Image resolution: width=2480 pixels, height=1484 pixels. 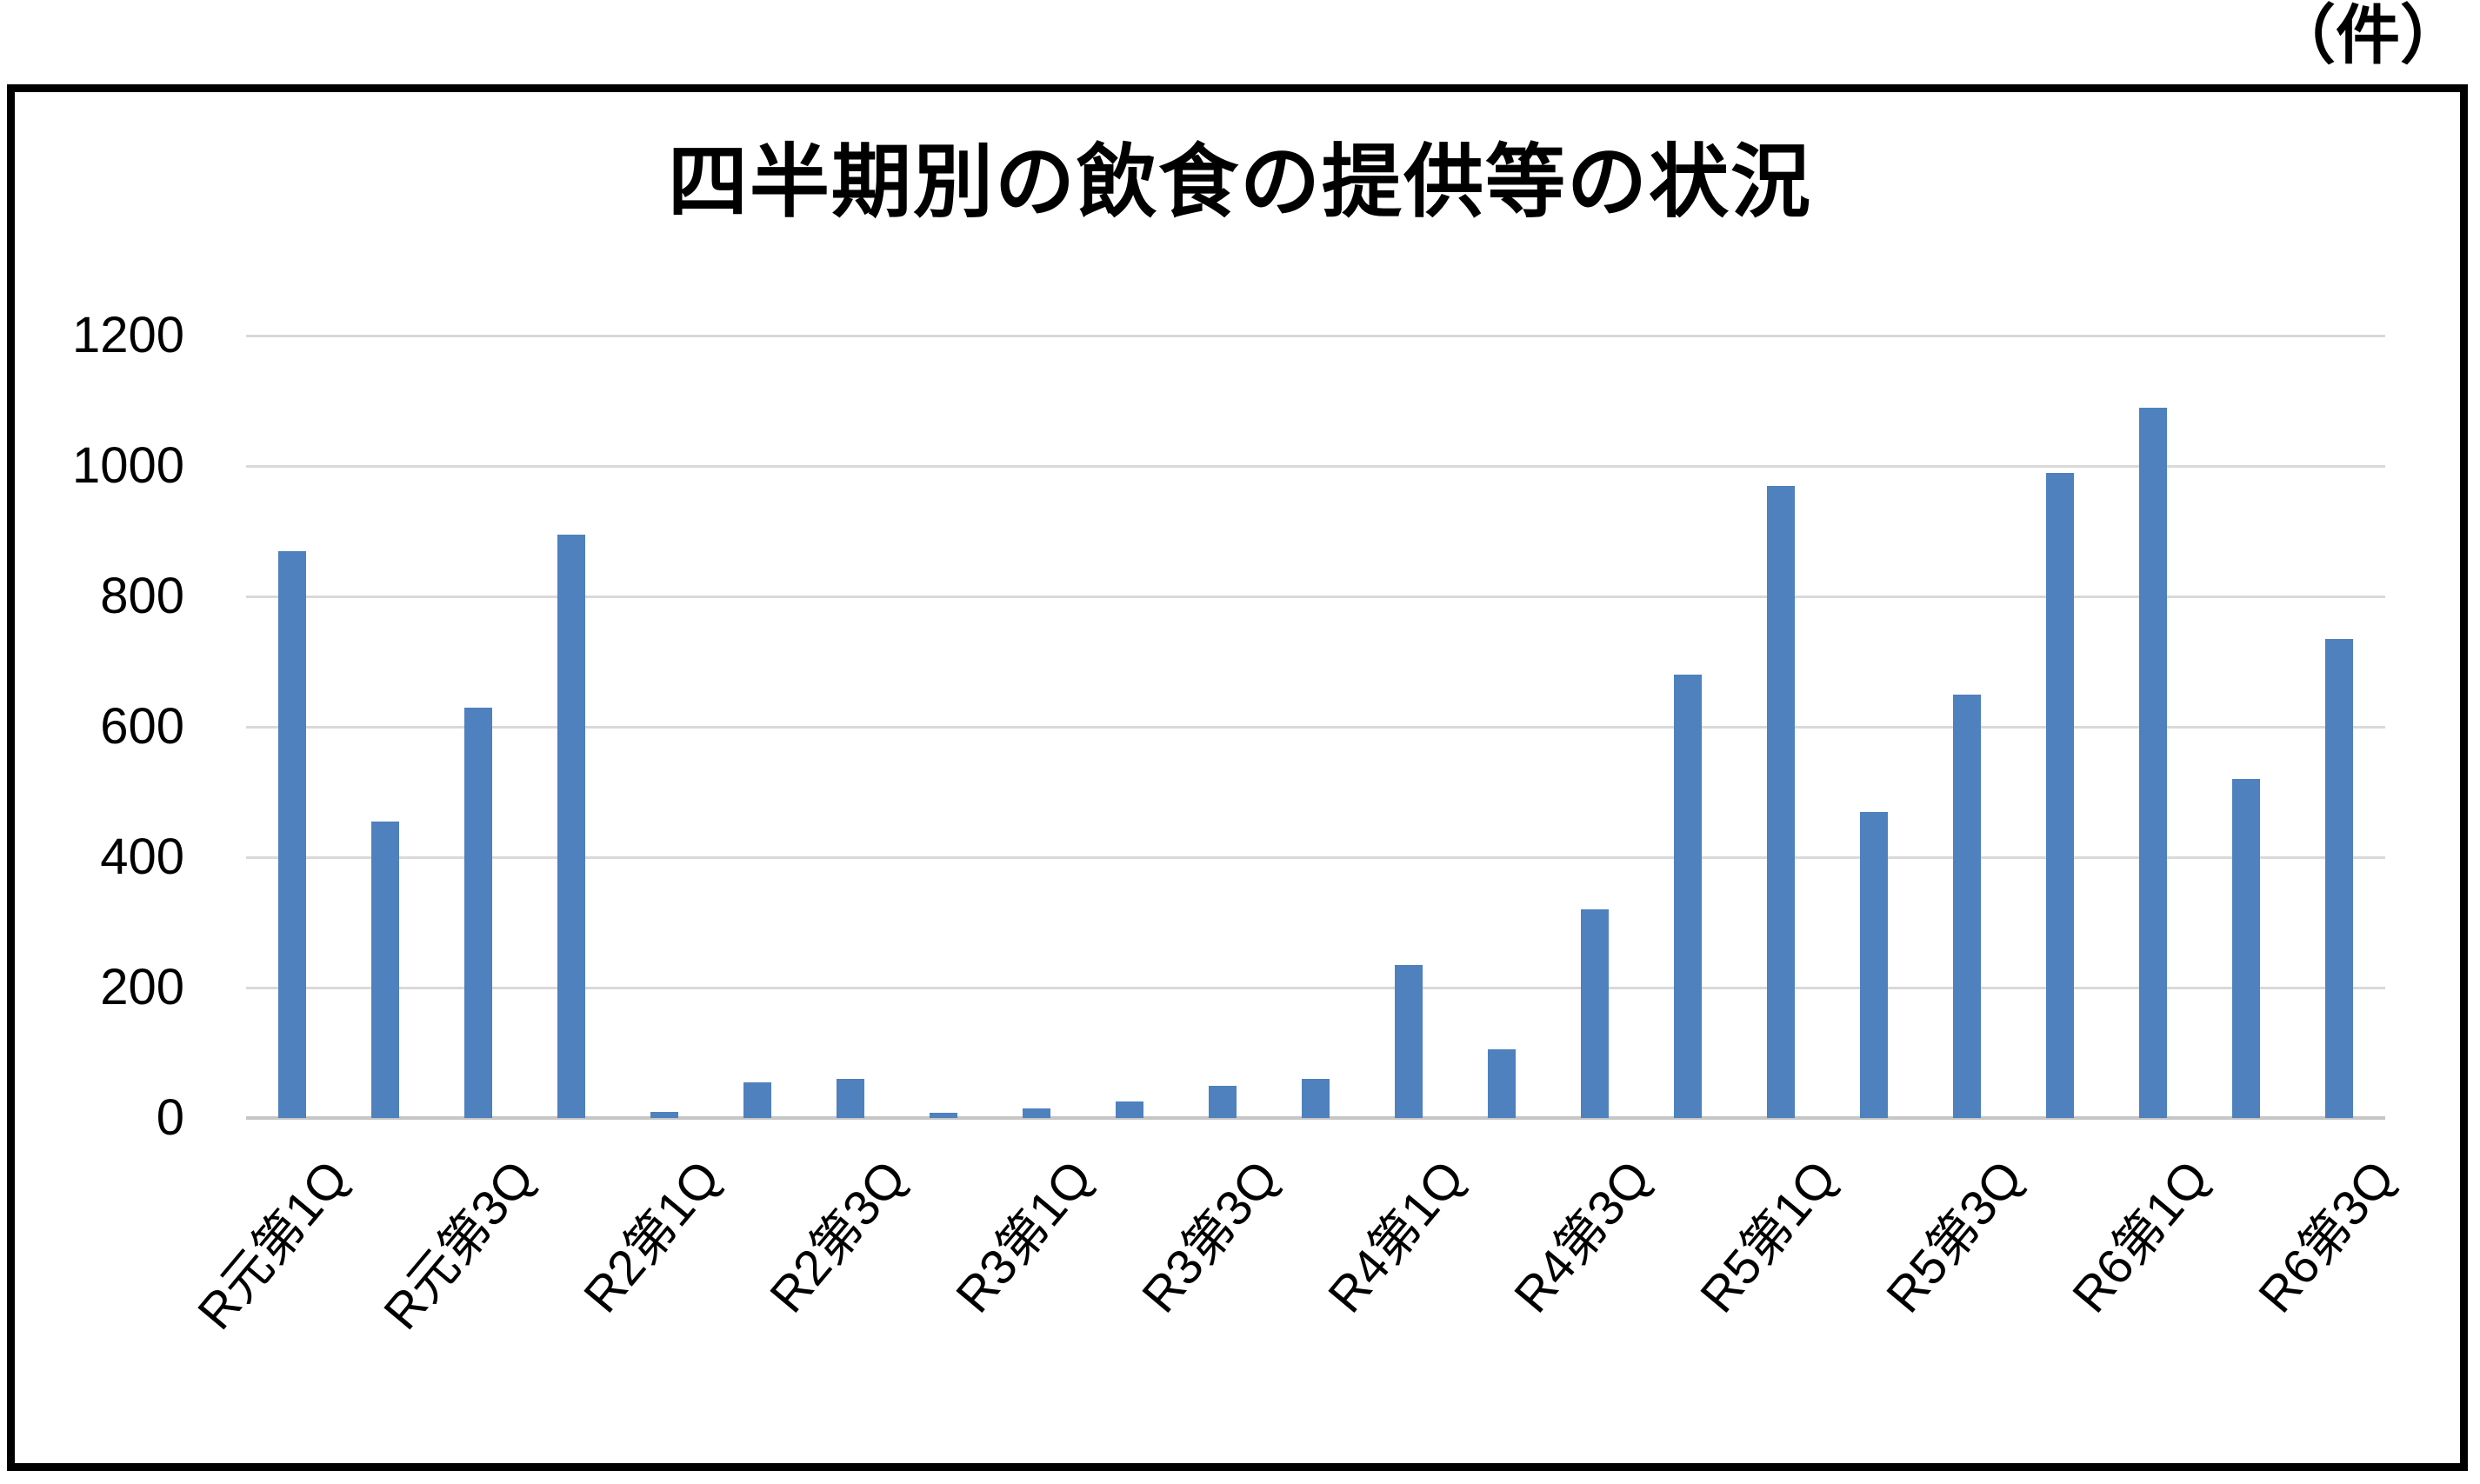 What do you see at coordinates (1130, 1109) in the screenshot?
I see `bar-R3第2Q` at bounding box center [1130, 1109].